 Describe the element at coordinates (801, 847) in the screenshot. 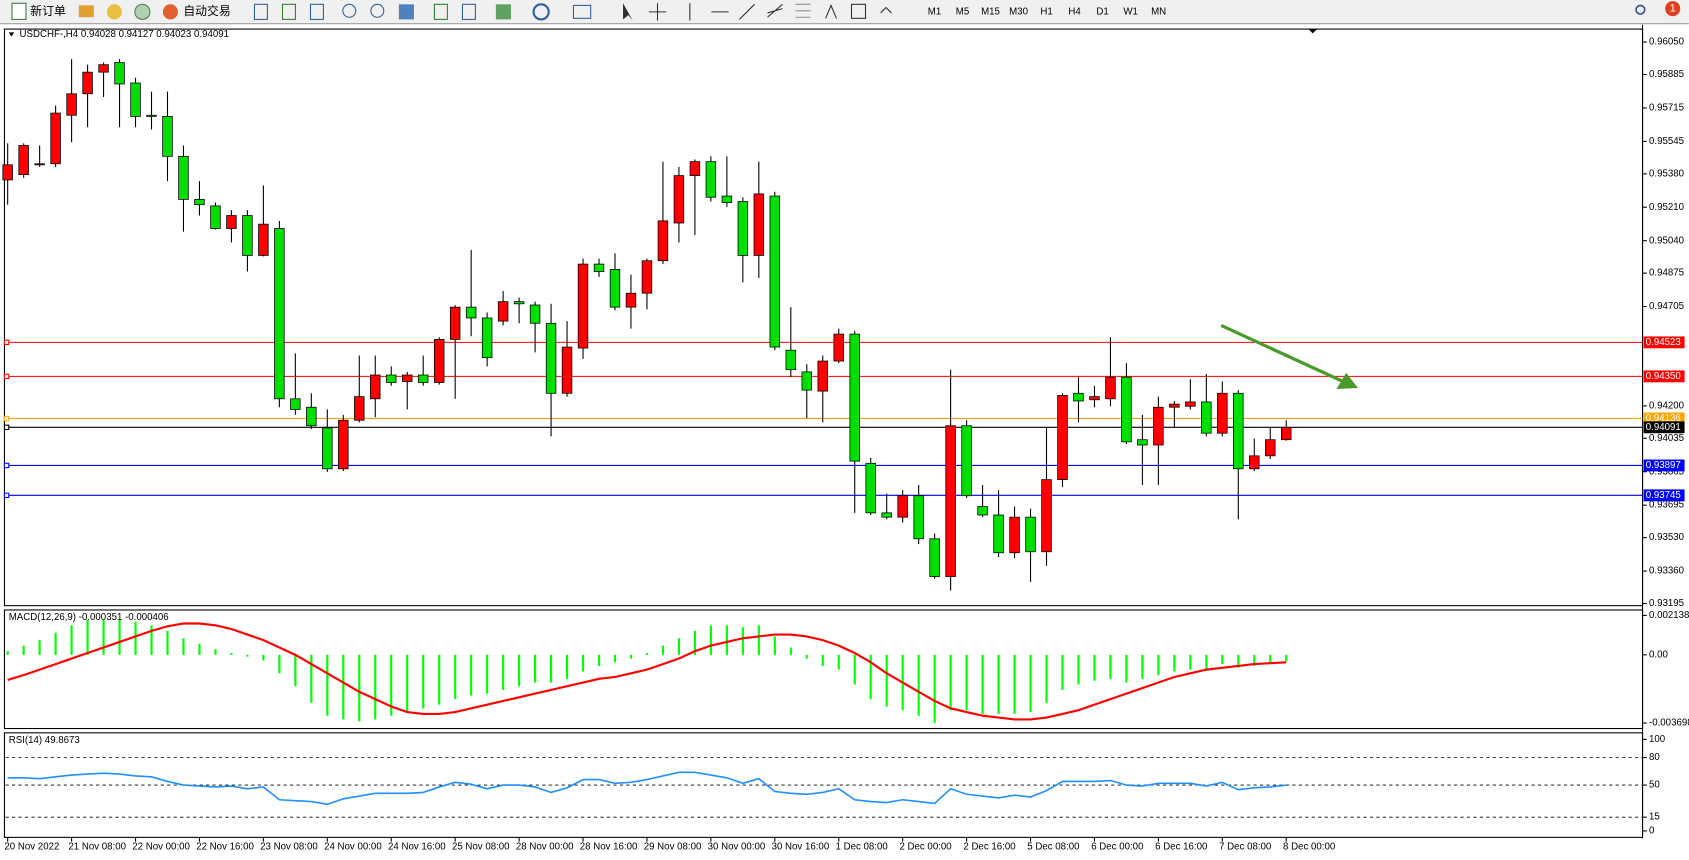

I see `x-tick-label: 30 Nov 16:00` at that location.